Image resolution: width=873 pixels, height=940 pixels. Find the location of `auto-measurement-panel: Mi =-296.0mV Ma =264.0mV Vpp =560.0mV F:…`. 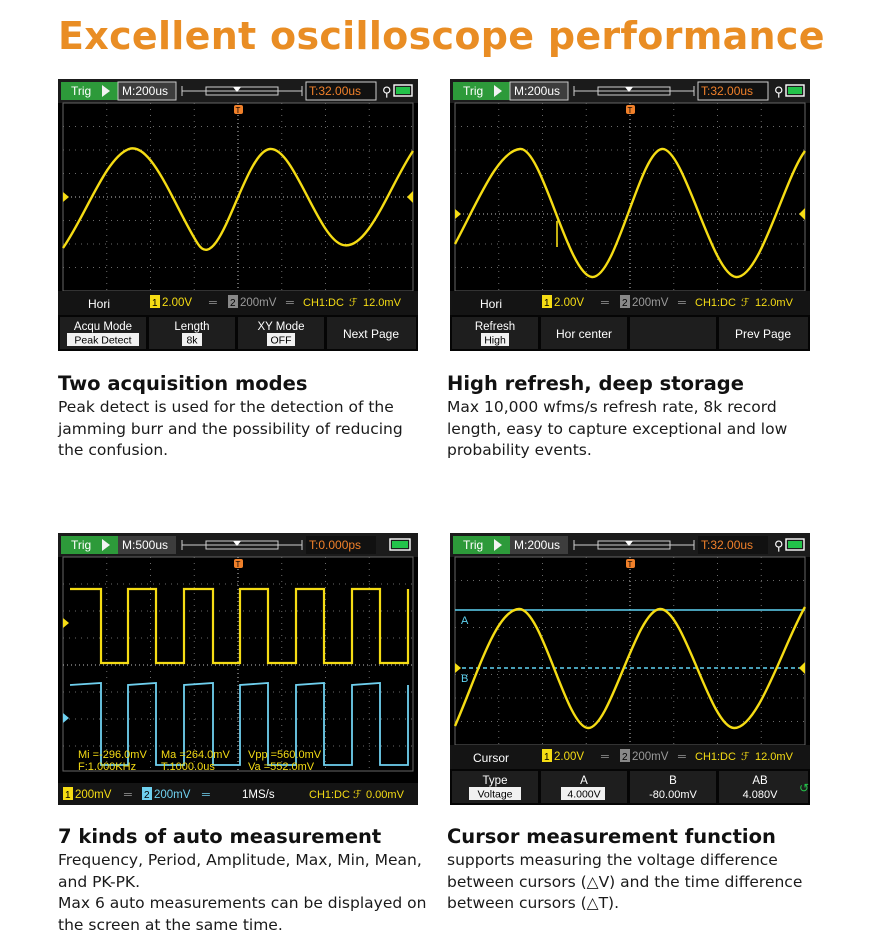

auto-measurement-panel: Mi =-296.0mV Ma =264.0mV Vpp =560.0mV F:… is located at coordinates (200, 761).